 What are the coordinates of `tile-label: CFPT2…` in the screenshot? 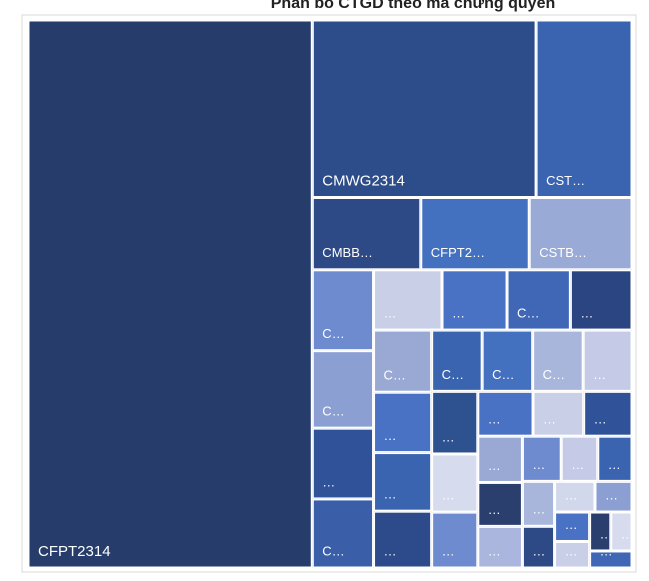 It's located at (458, 252).